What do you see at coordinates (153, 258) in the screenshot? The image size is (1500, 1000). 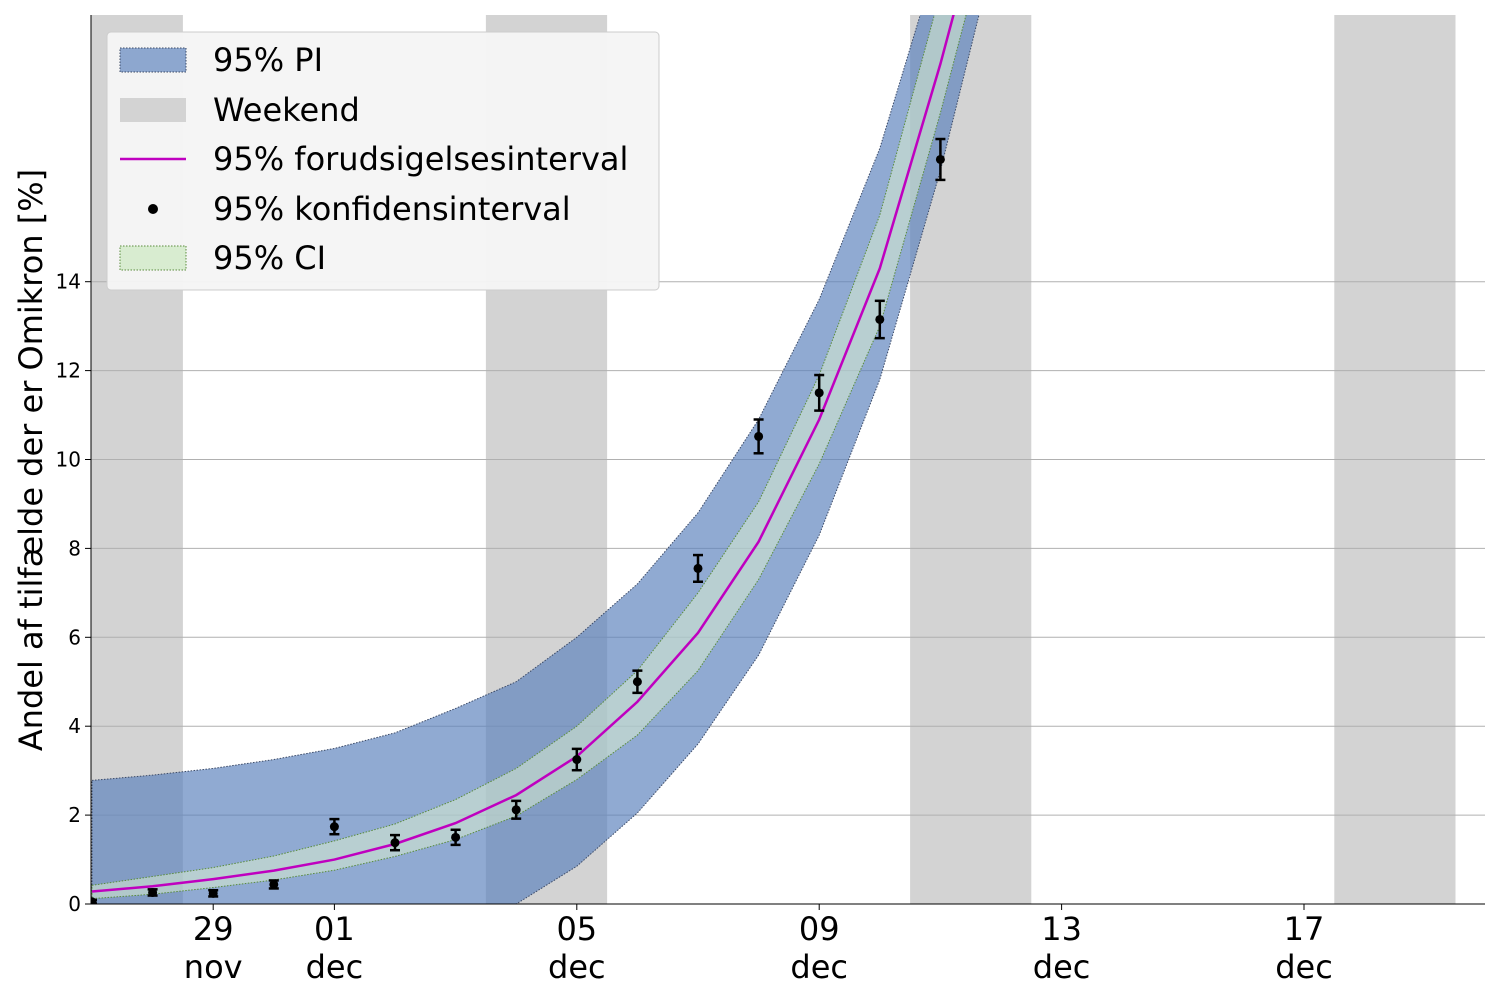 I see `legend-swatch-ci` at bounding box center [153, 258].